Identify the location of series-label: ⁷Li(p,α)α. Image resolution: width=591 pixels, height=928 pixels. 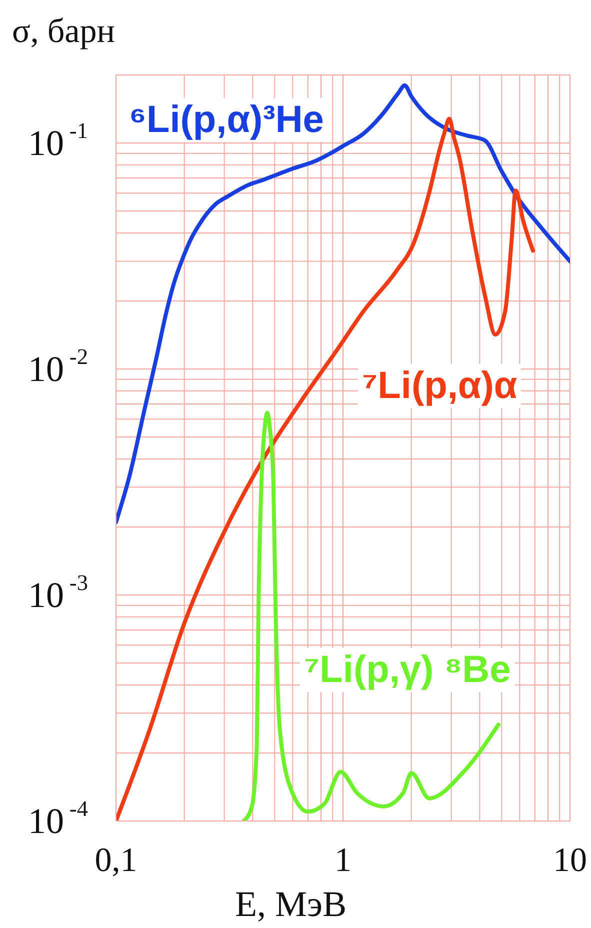
(440, 386).